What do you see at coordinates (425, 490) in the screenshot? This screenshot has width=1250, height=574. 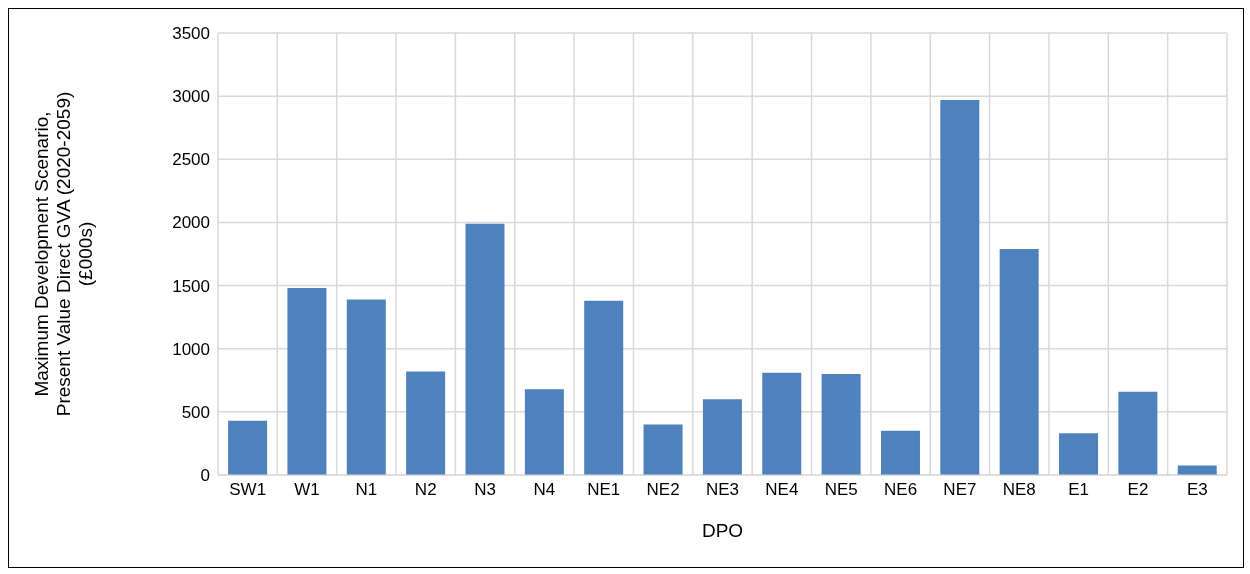 I see `x-tick-label: N2` at bounding box center [425, 490].